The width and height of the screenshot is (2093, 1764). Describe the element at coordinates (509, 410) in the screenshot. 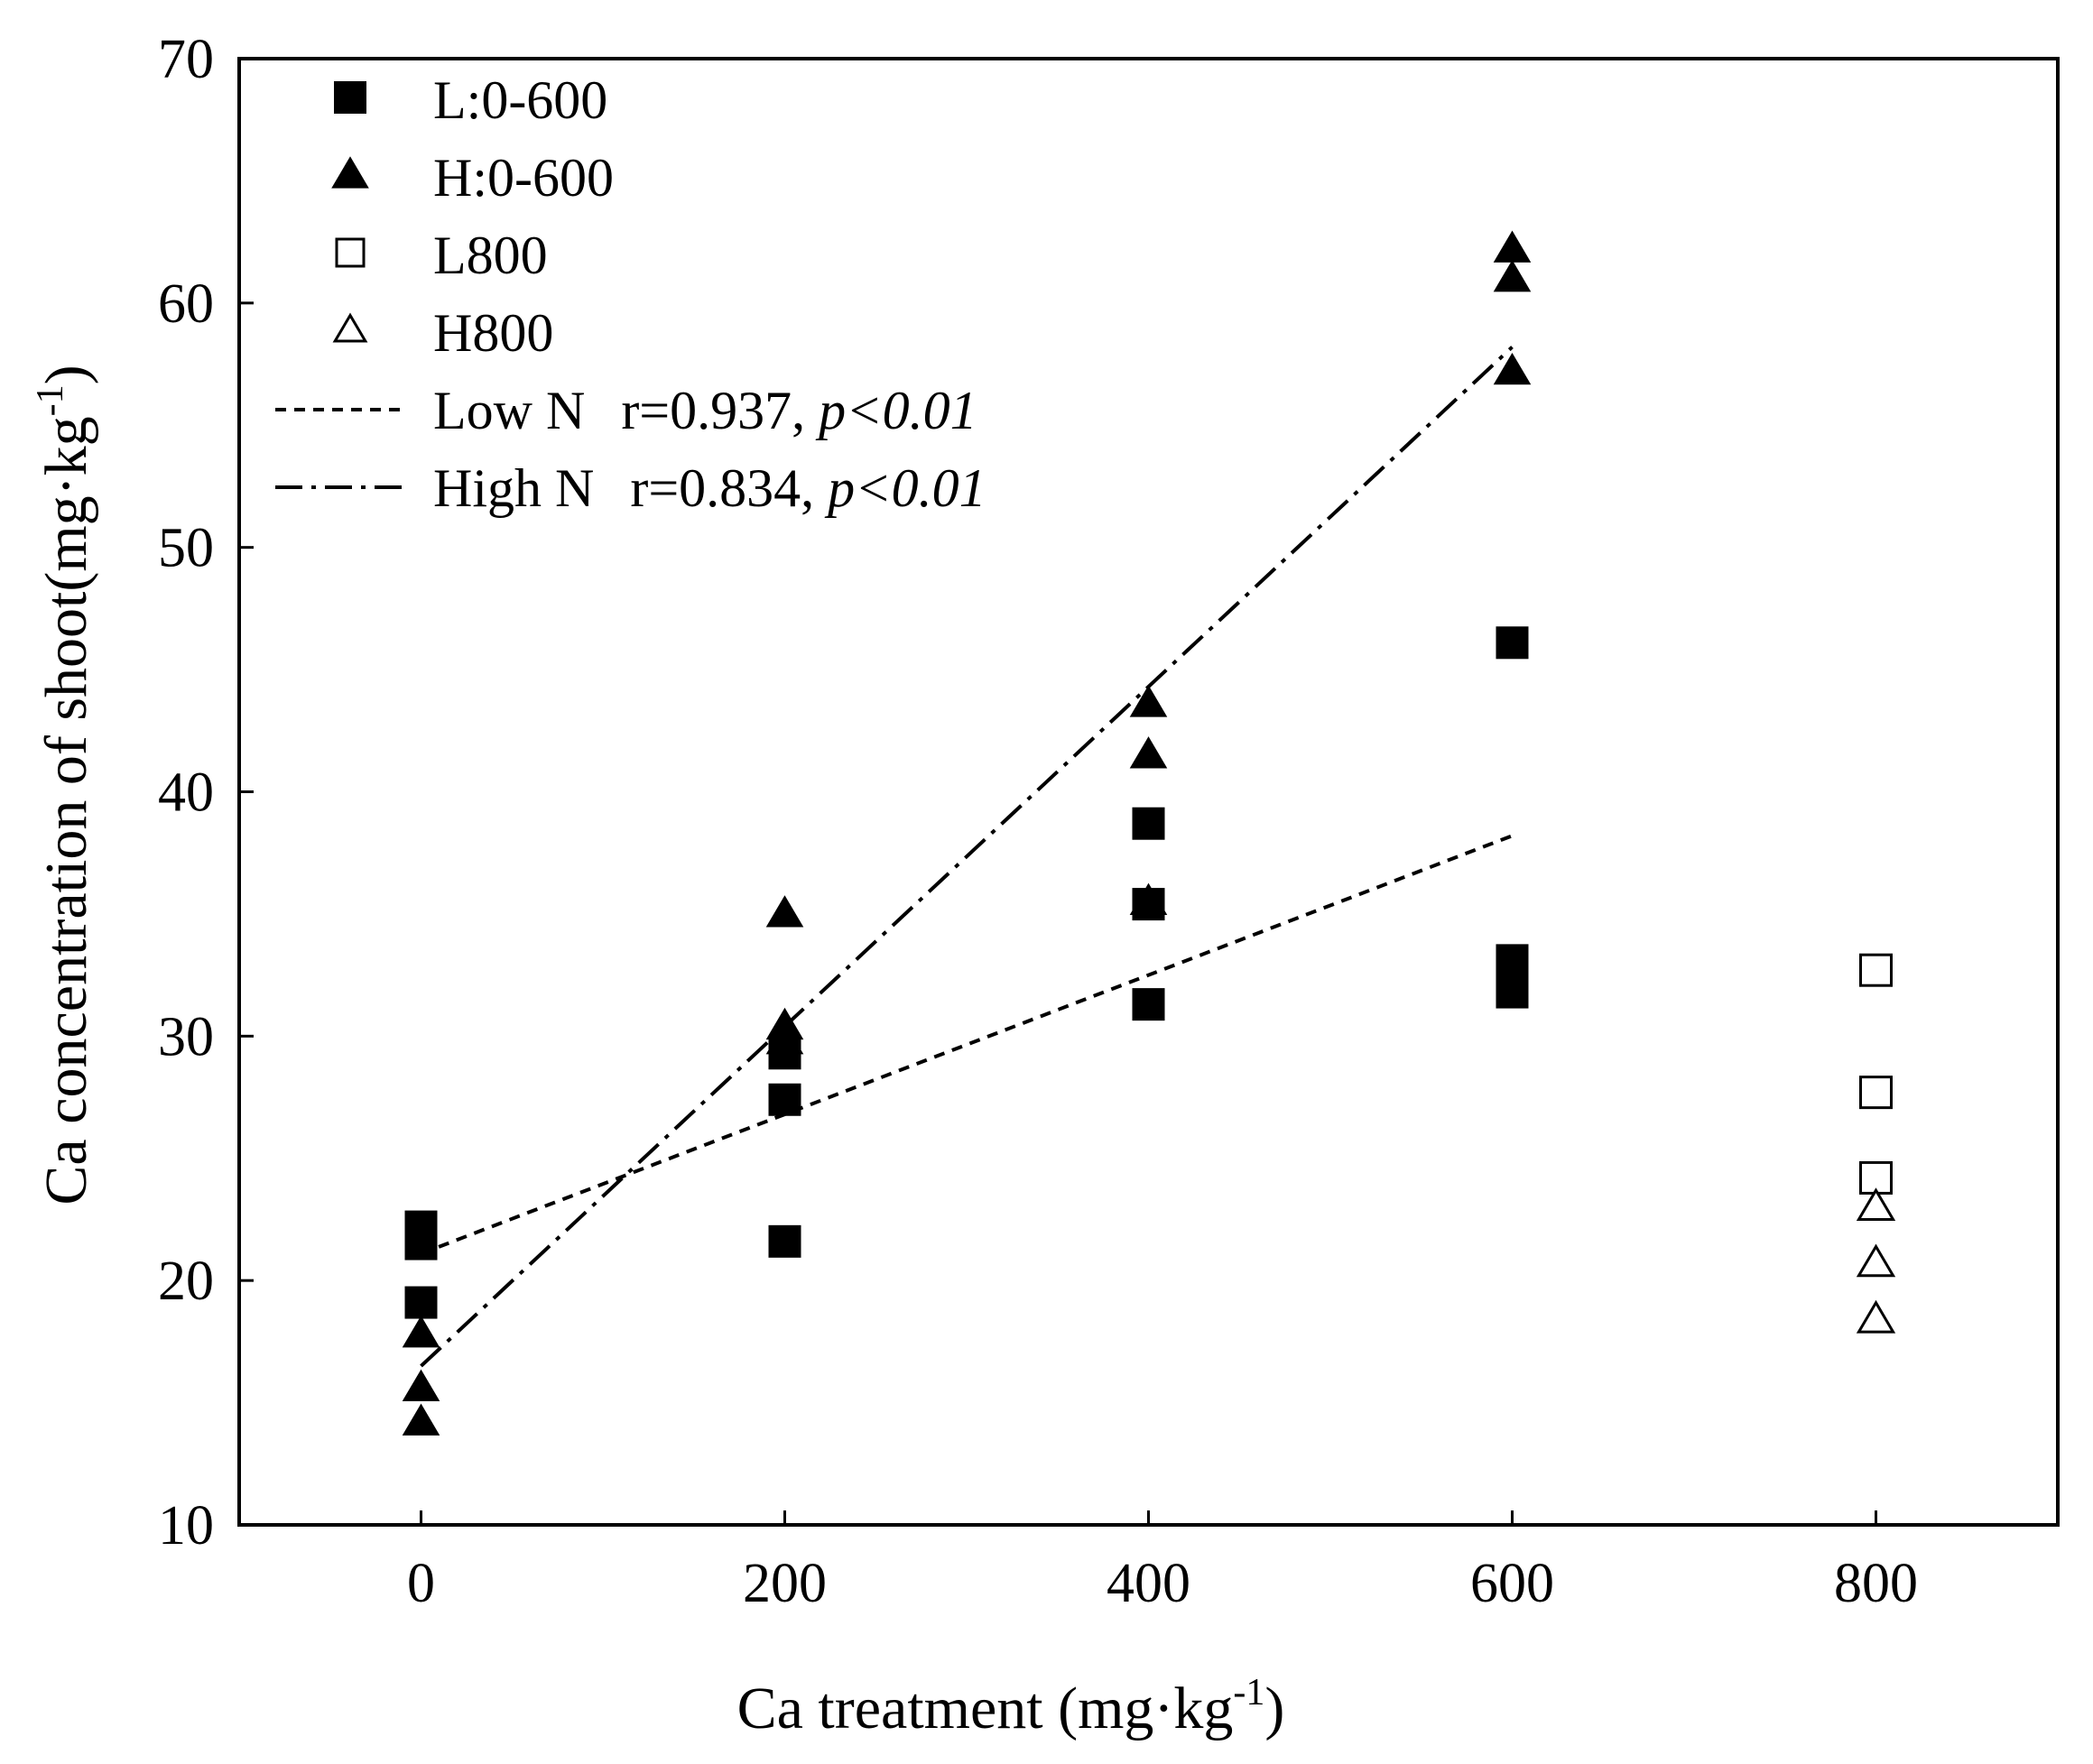

I see `legend-fit-name: Low N` at that location.